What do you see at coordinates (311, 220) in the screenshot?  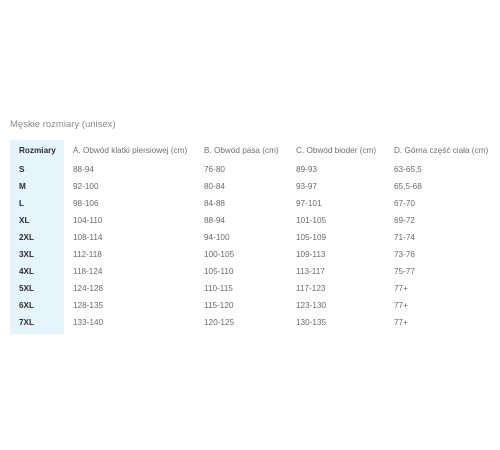 I see `hips-value: 101-105` at bounding box center [311, 220].